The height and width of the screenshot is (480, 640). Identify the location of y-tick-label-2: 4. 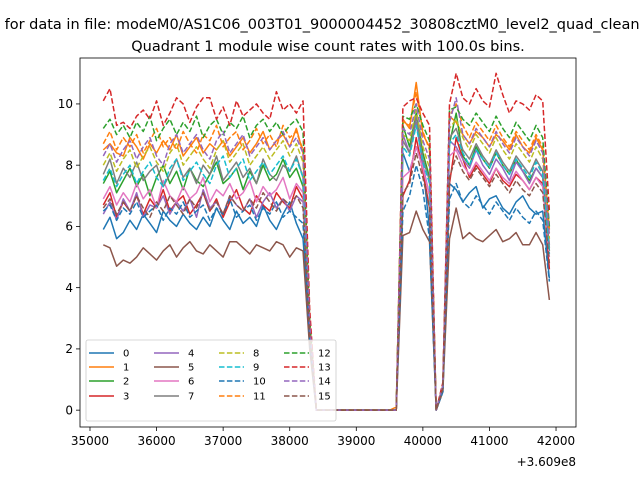
(69, 288).